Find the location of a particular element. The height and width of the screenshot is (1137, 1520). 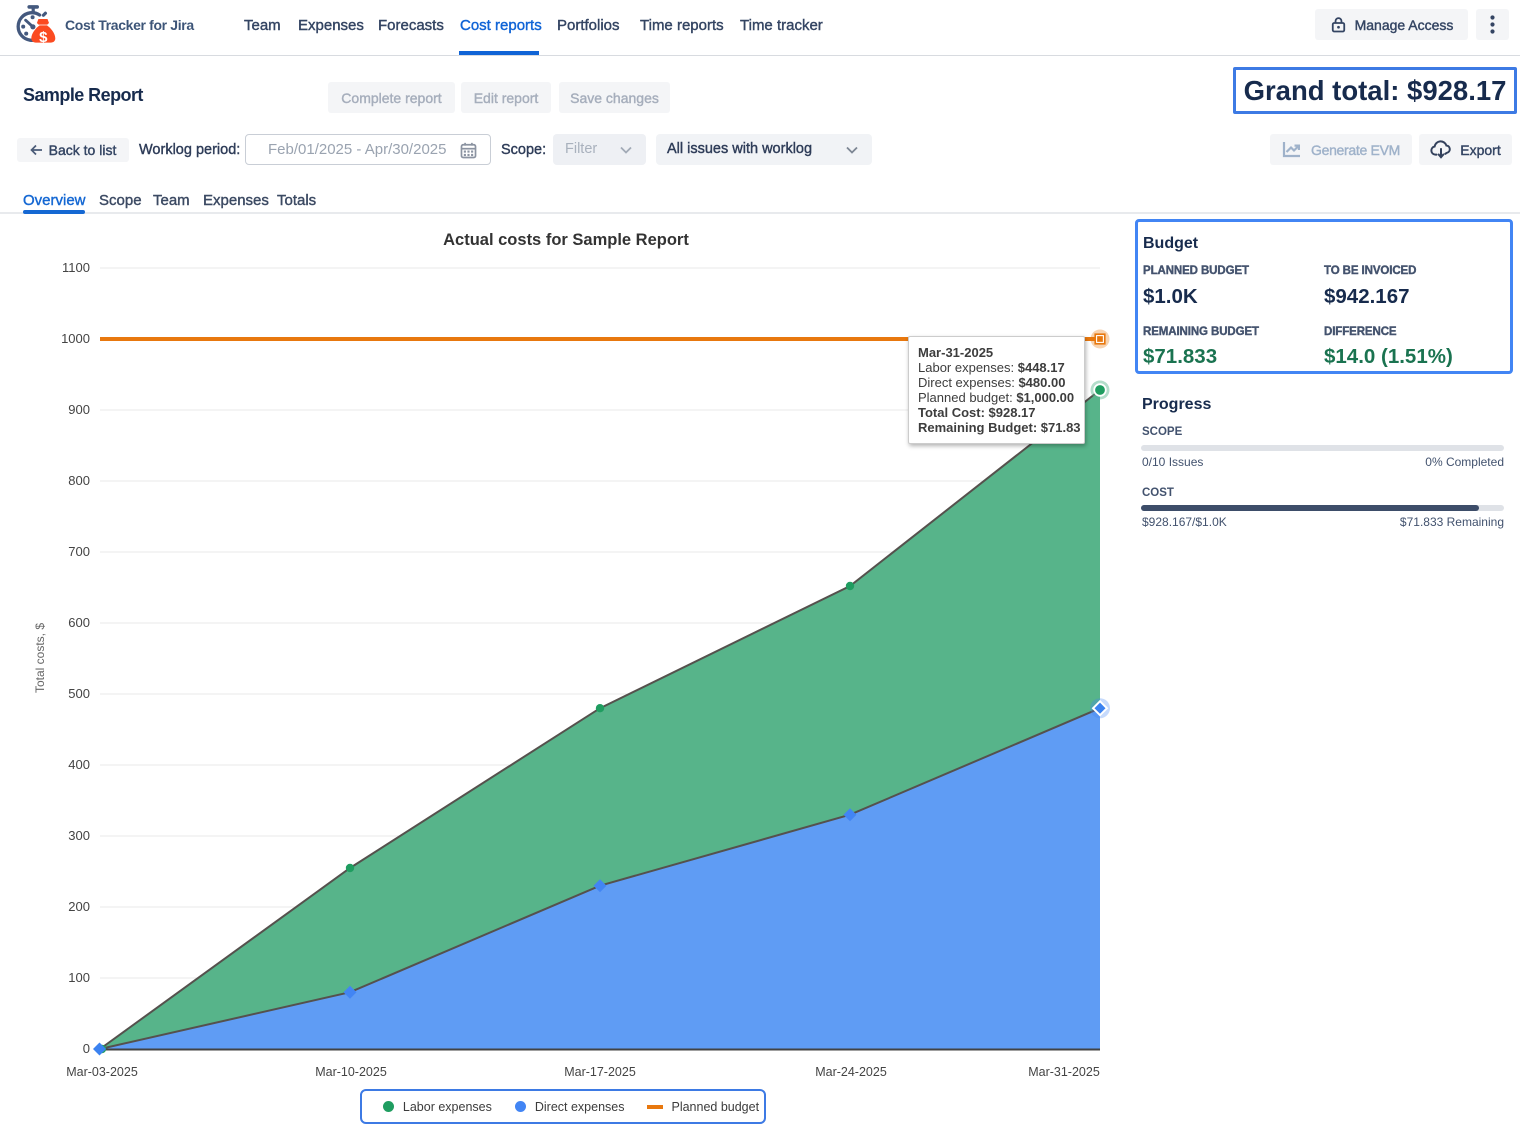

svg-text: 200 is located at coordinates (79, 906).